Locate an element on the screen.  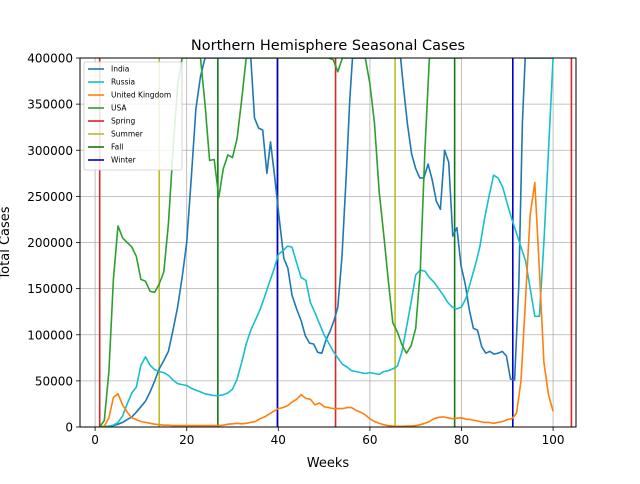
legend-label: United Kingdom is located at coordinates (141, 95).